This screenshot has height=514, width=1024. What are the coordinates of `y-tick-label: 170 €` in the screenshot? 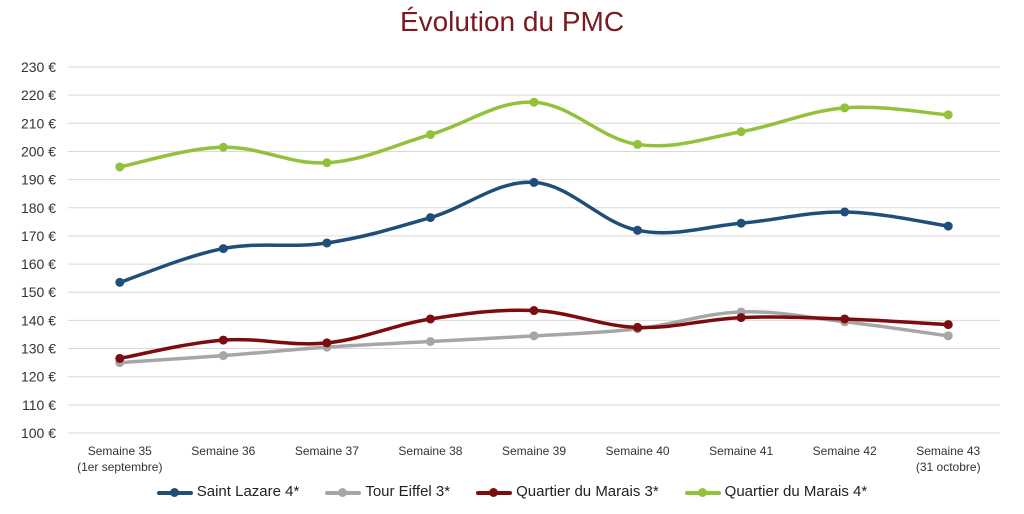 It's located at (38, 236).